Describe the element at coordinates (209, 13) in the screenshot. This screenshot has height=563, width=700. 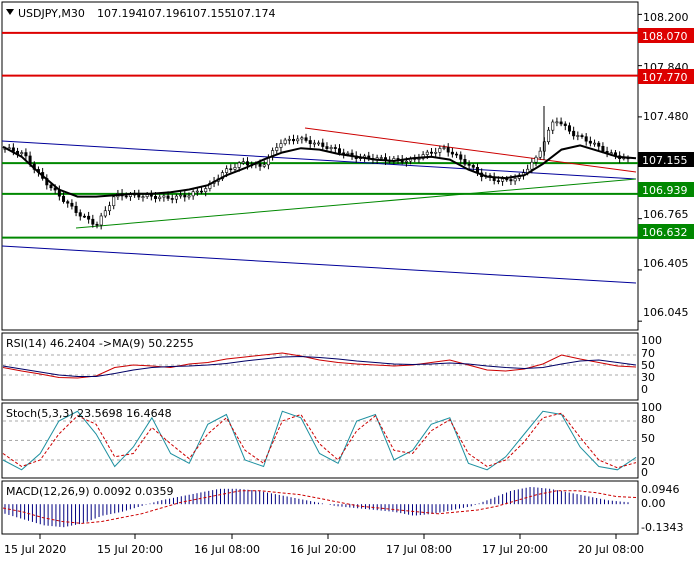
I see `ohlc-low: 107.155` at that location.